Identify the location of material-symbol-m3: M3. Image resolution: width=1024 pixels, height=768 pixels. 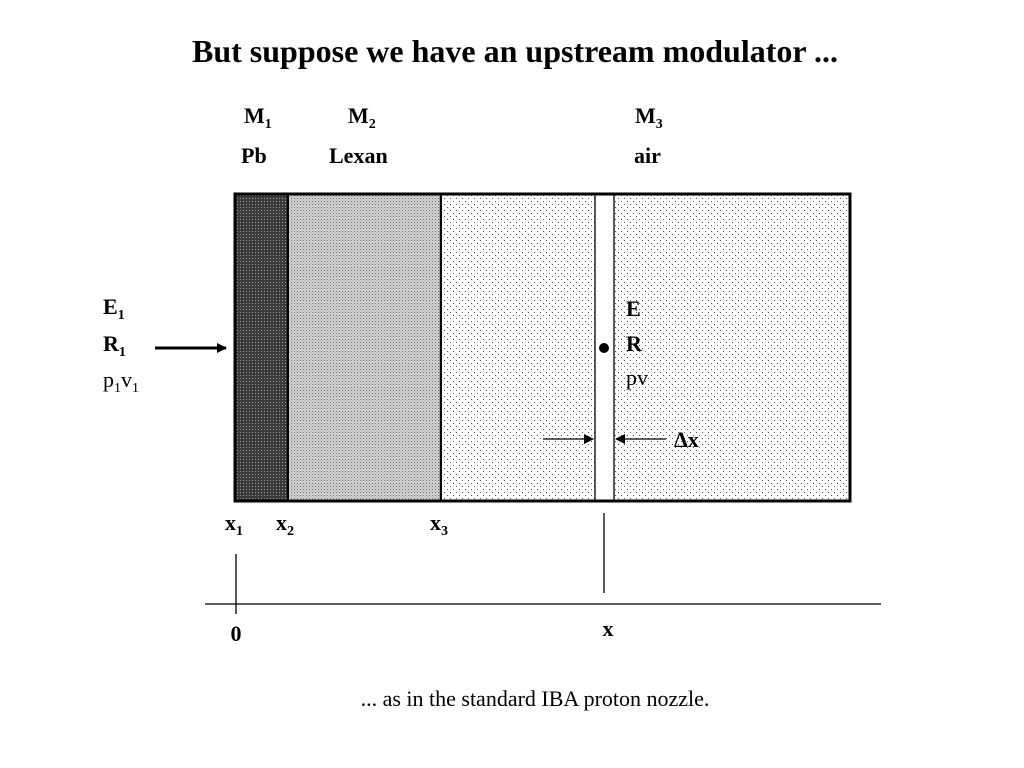
(649, 117).